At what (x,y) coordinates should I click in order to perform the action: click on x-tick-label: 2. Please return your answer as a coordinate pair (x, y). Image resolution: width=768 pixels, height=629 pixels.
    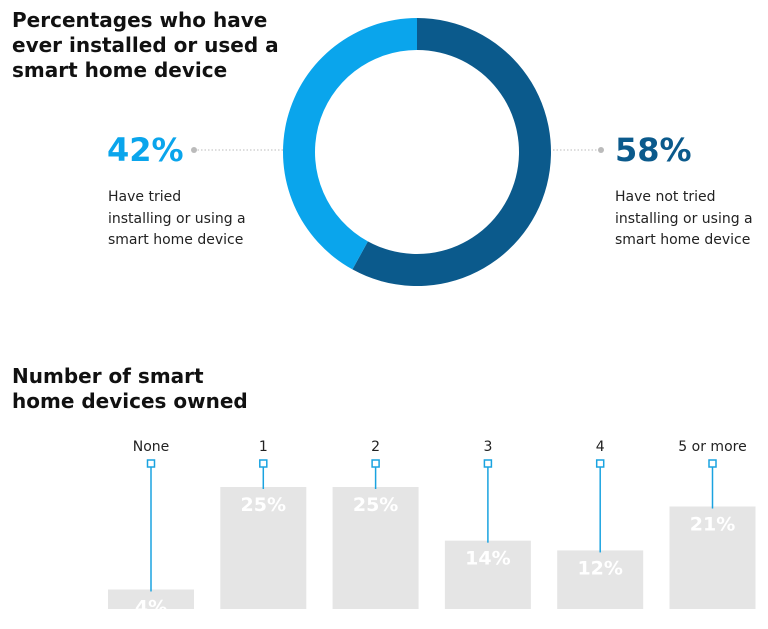
    Looking at the image, I should click on (375, 447).